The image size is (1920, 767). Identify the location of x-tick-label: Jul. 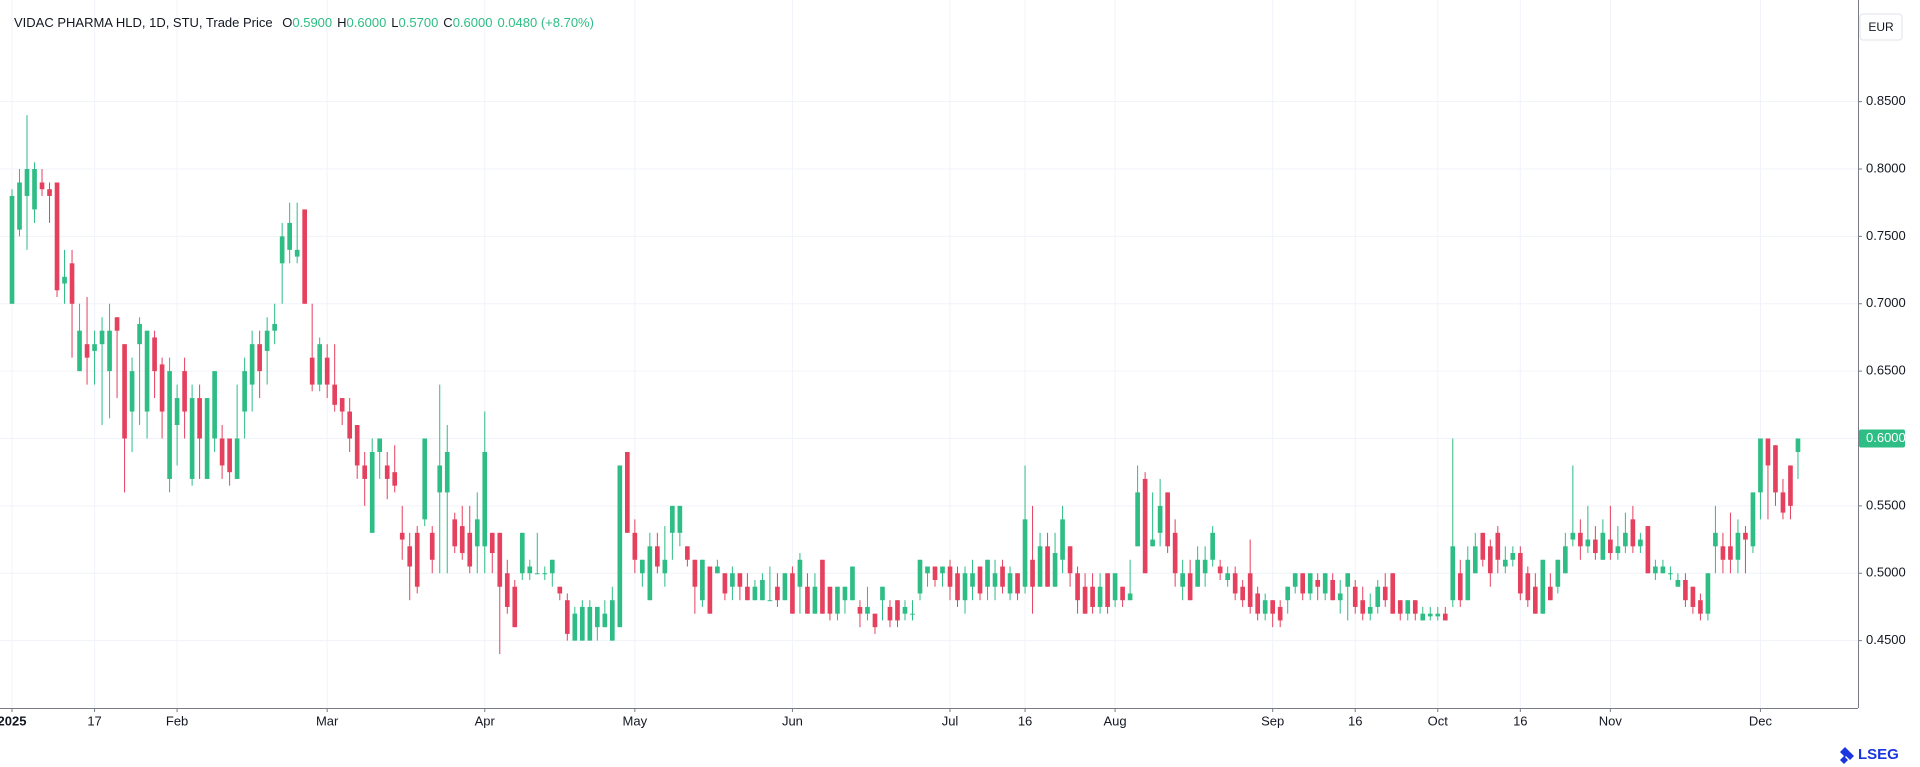
(950, 720).